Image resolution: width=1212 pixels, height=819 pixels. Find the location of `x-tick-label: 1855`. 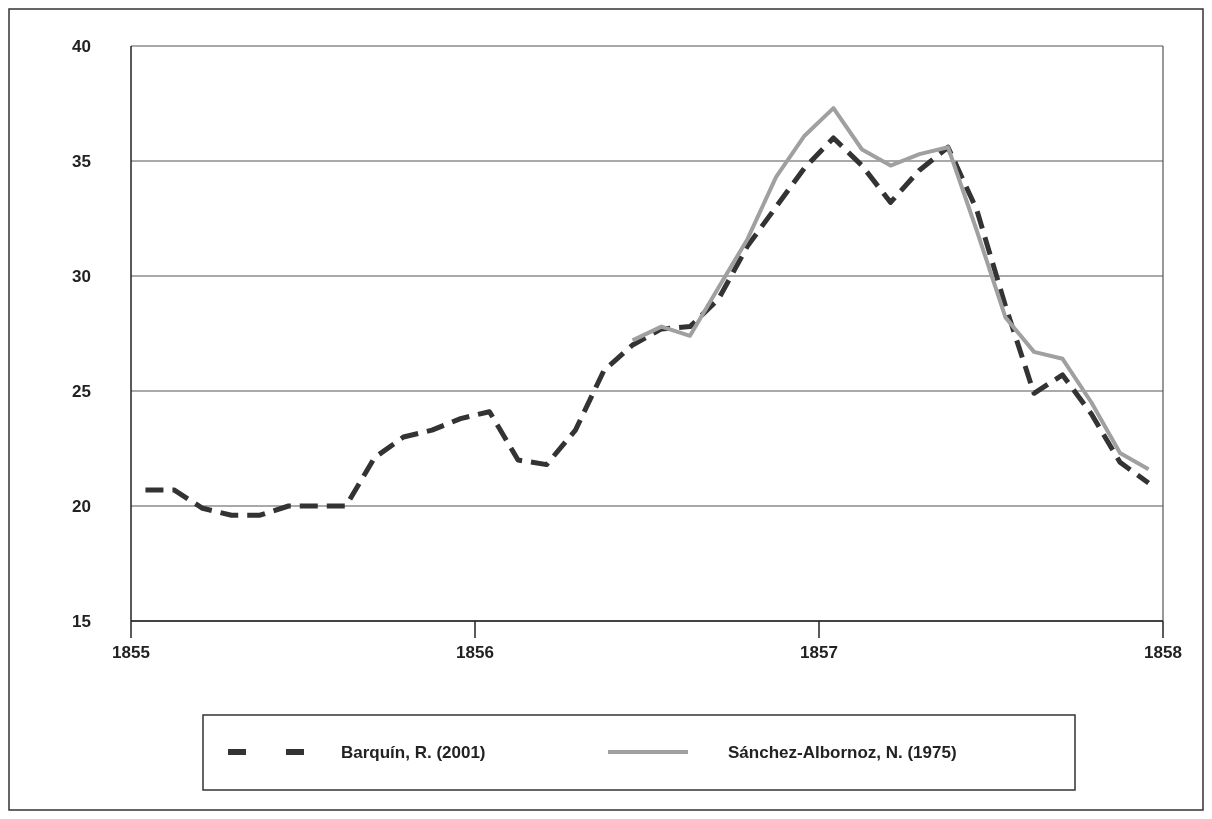

x-tick-label: 1855 is located at coordinates (131, 652).